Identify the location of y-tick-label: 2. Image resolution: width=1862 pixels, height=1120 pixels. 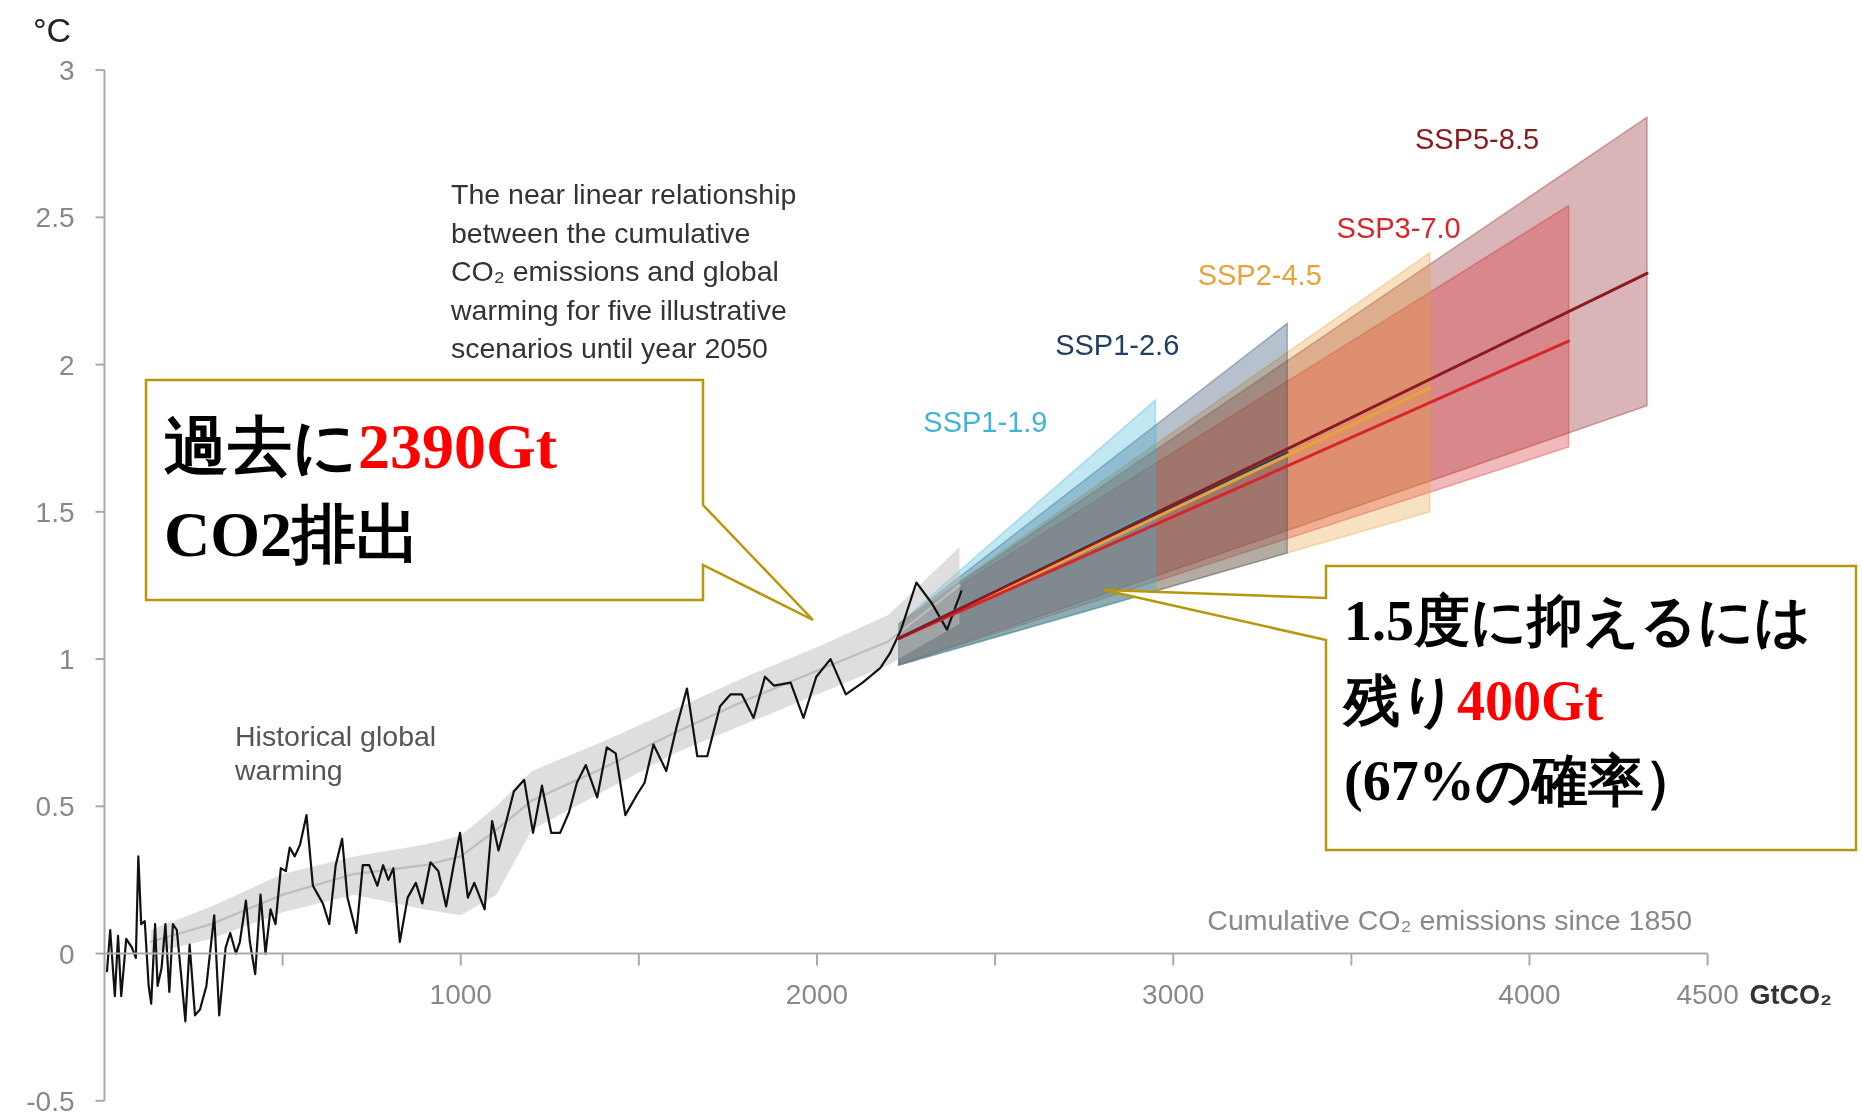
(66, 365).